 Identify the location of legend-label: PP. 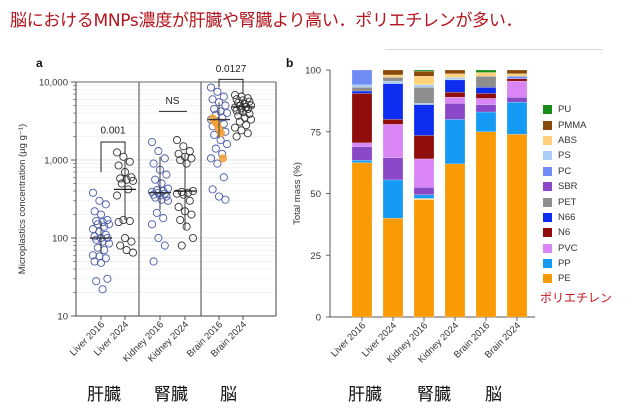
(564, 264).